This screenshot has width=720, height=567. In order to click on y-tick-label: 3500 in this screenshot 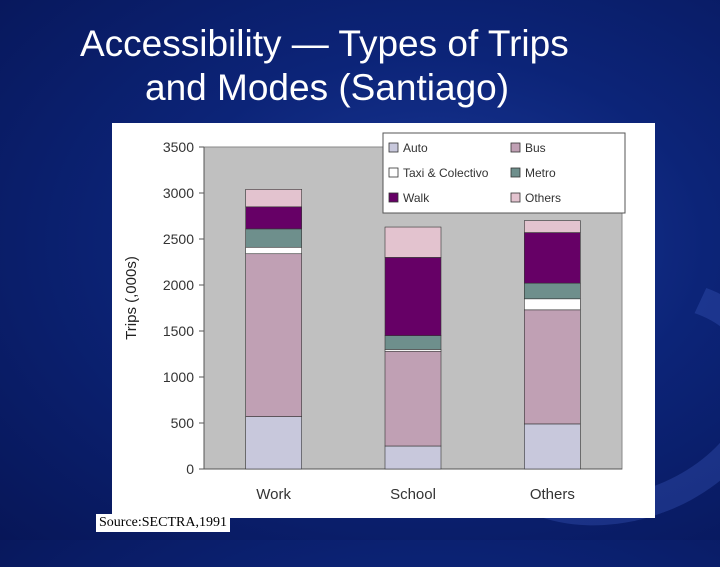, I will do `click(178, 147)`.